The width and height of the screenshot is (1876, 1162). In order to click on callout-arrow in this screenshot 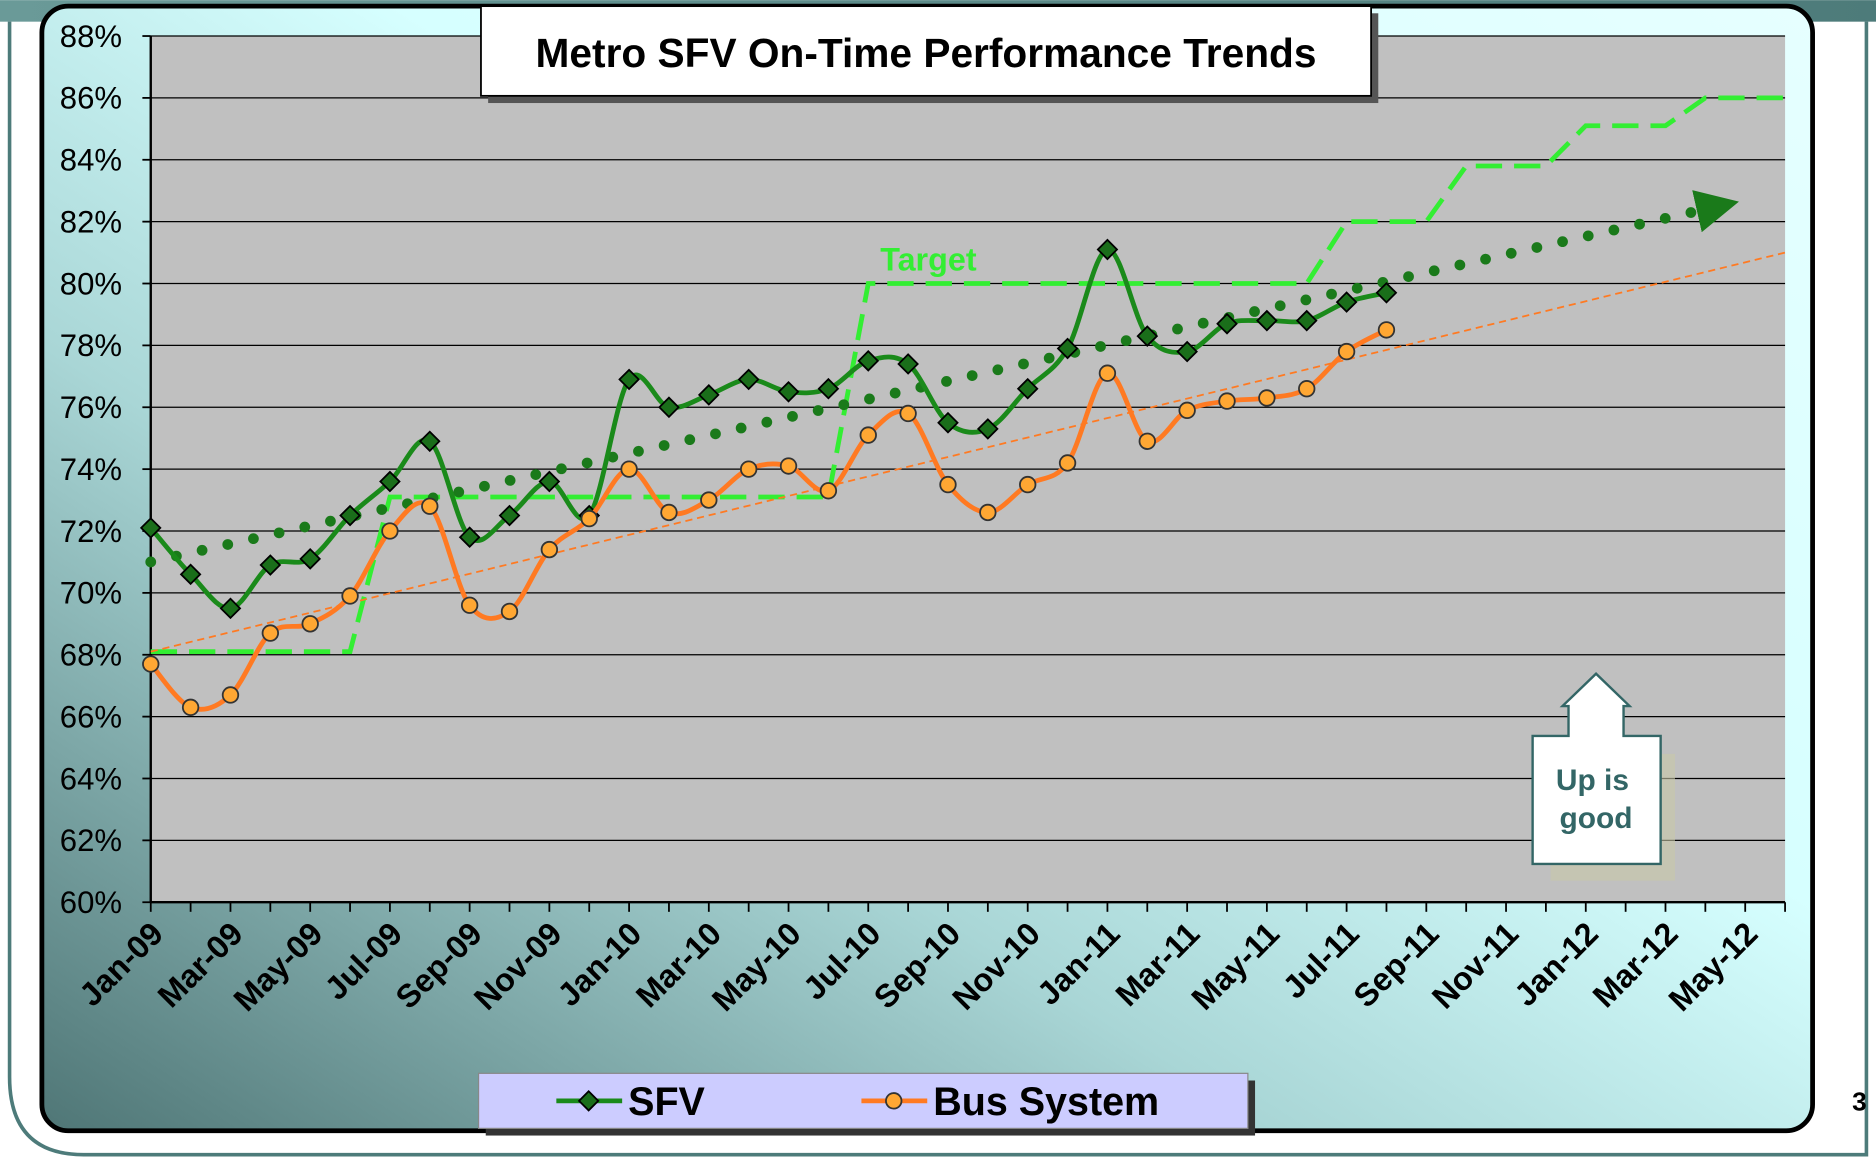, I will do `click(1596, 769)`.